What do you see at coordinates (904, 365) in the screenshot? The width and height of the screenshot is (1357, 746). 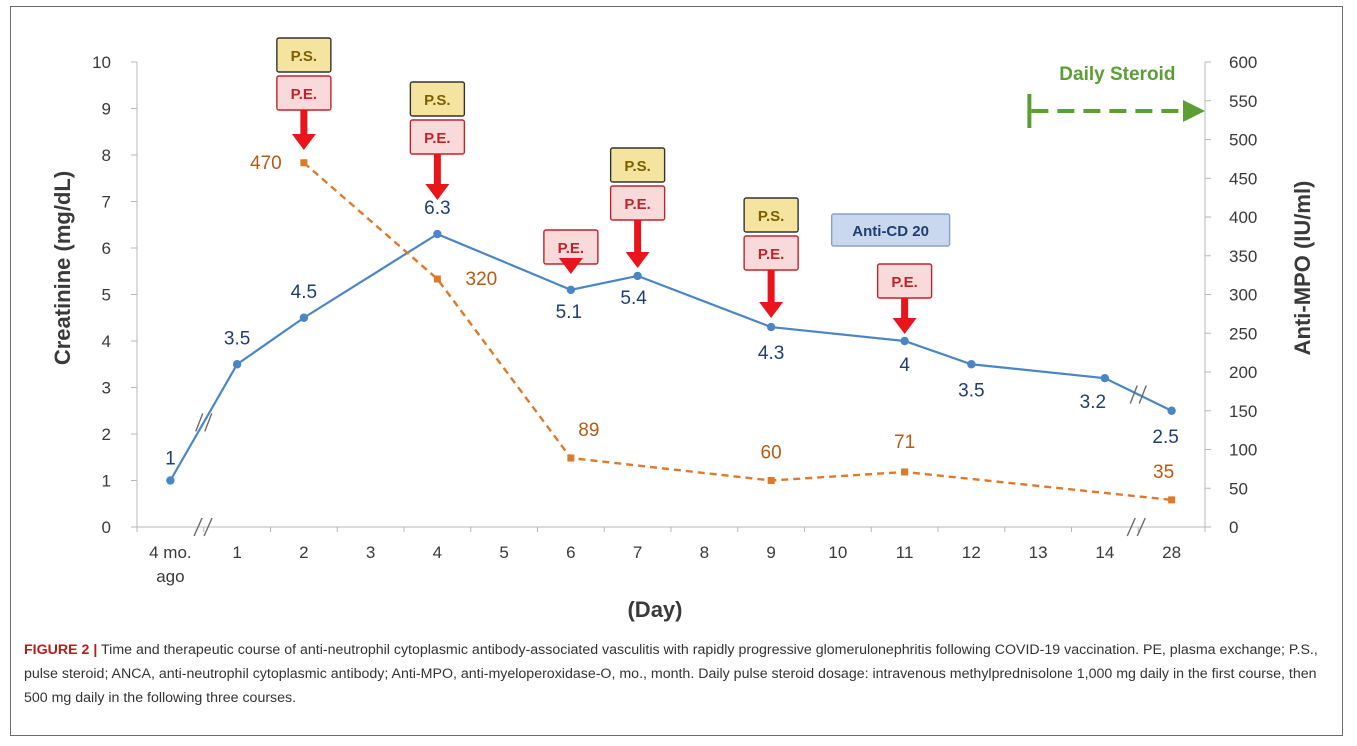 I see `creatinine-data-label: 4` at bounding box center [904, 365].